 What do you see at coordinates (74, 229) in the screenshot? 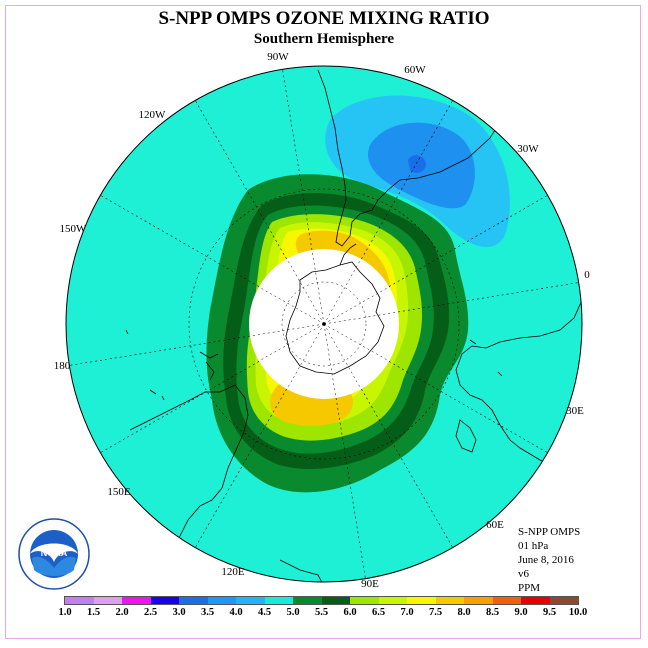
I see `lon-label-150w: 150W` at bounding box center [74, 229].